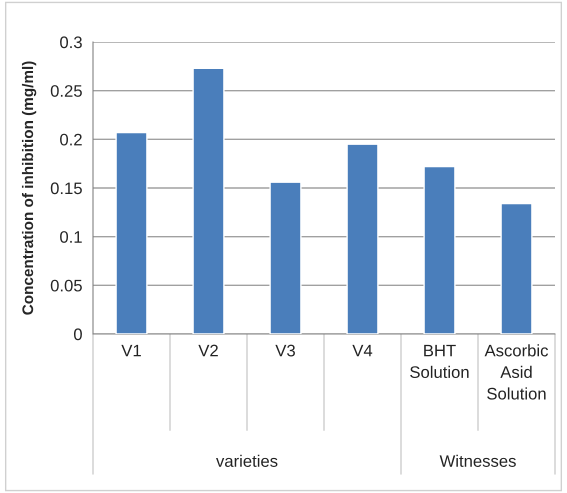 This screenshot has height=493, width=567. I want to click on x-tick-label: Ascorbic Asid Solution, so click(516, 372).